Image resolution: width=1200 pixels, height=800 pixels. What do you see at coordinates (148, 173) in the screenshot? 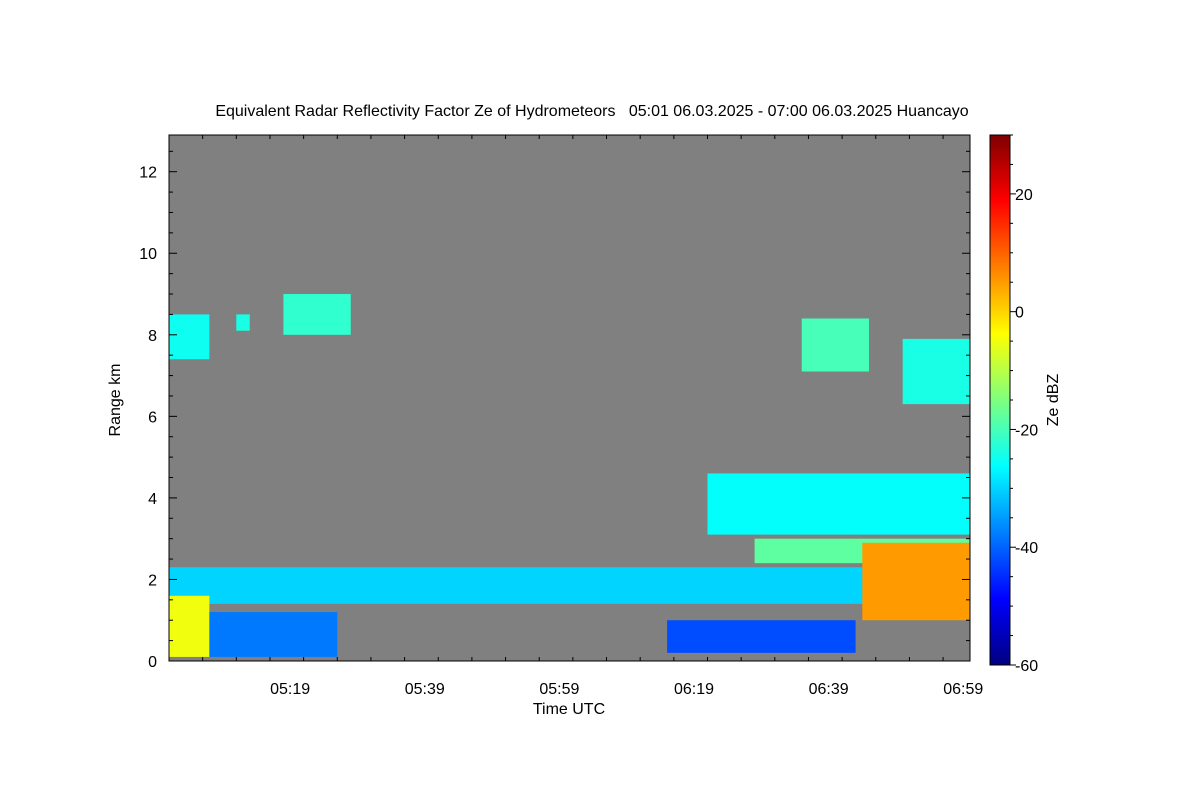
I see `y-tick-label: 12` at bounding box center [148, 173].